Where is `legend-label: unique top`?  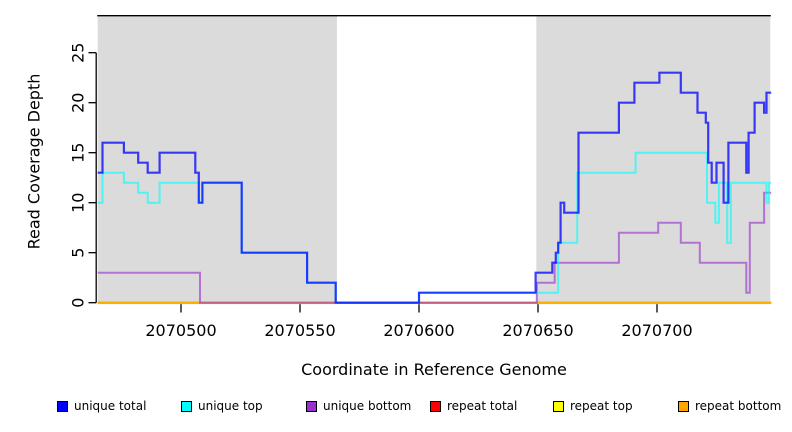 legend-label: unique top is located at coordinates (230, 406).